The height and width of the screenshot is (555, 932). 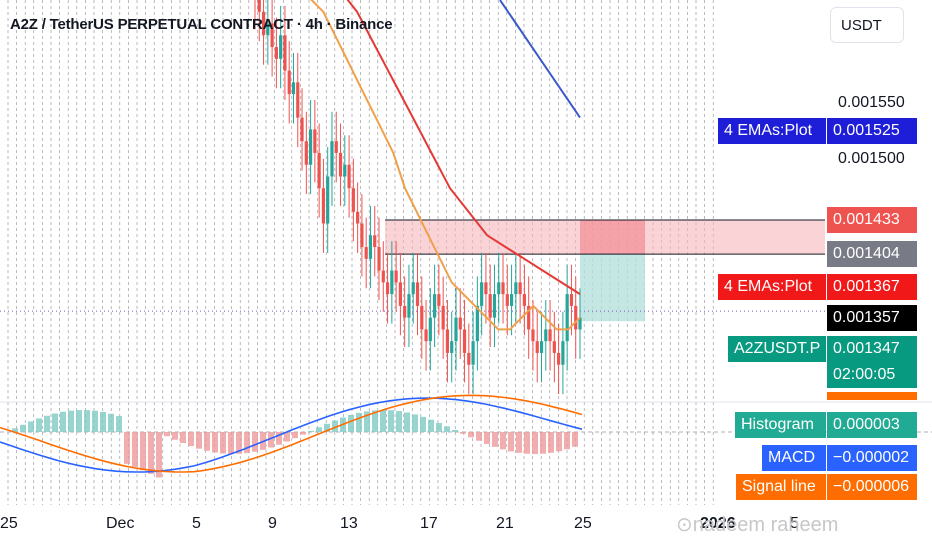 I want to click on symbol-label: A2ZUSDT.P, so click(x=777, y=349).